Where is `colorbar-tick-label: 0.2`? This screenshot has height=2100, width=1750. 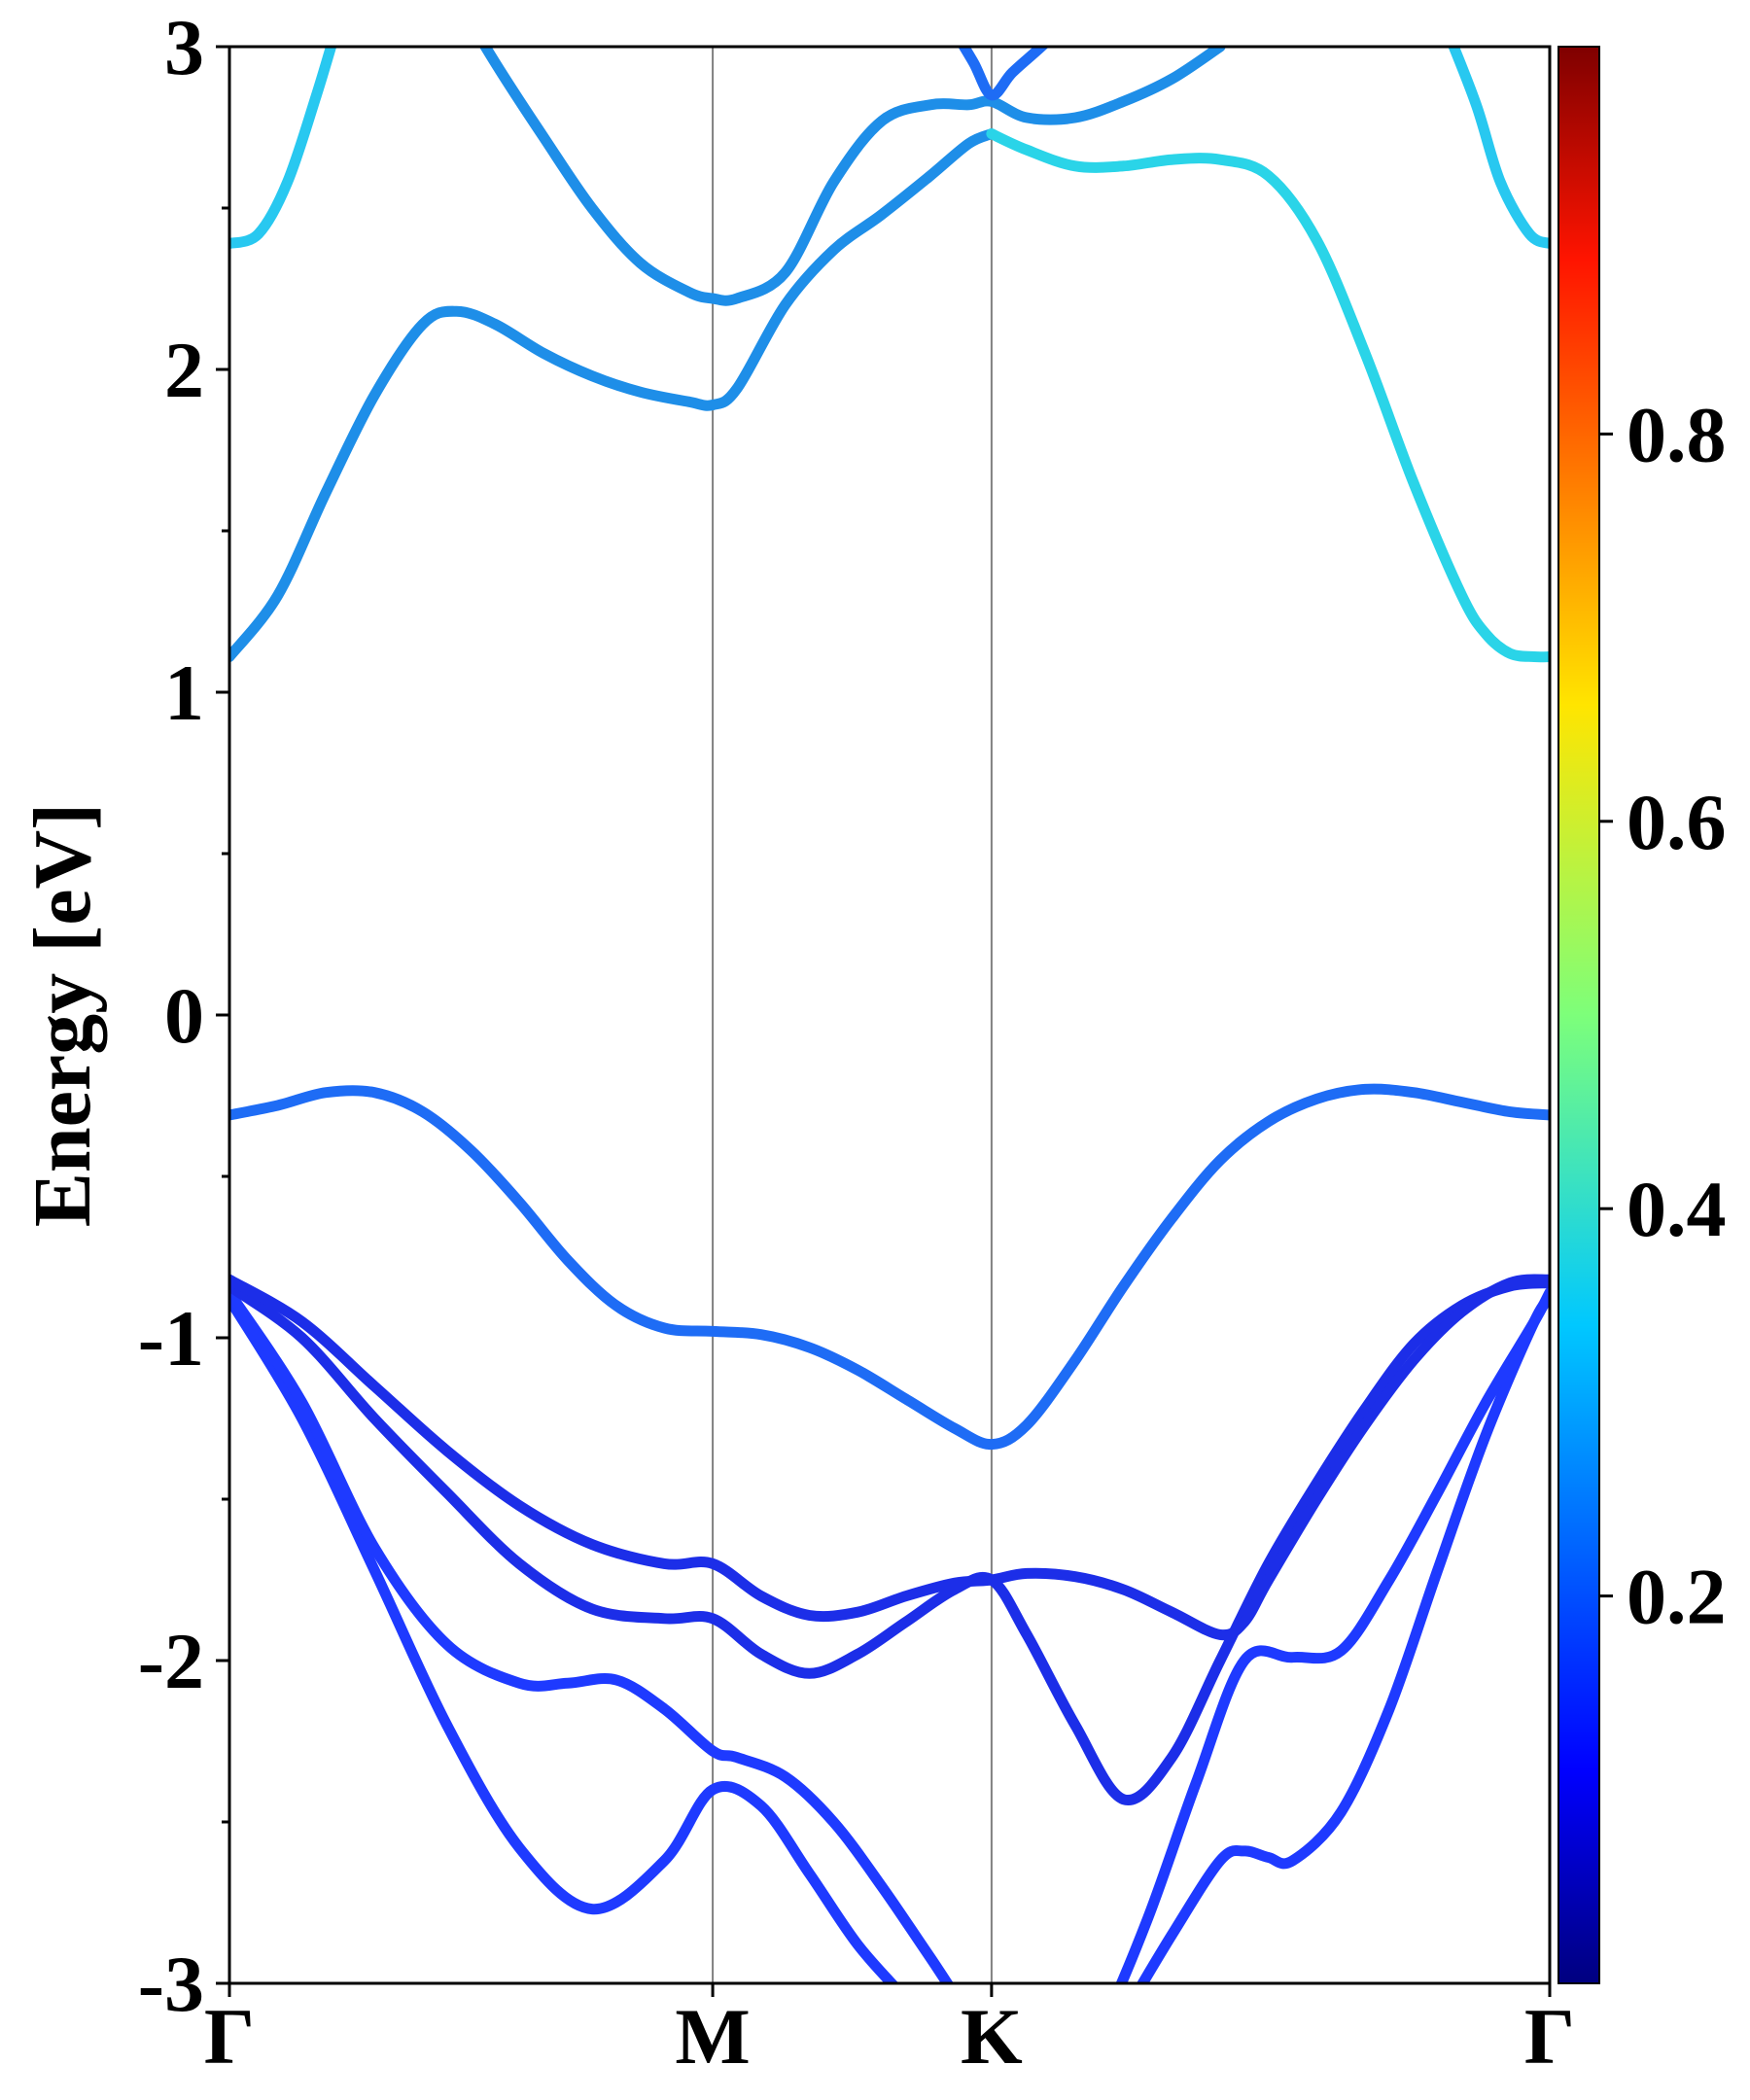 colorbar-tick-label: 0.2 is located at coordinates (1677, 1597).